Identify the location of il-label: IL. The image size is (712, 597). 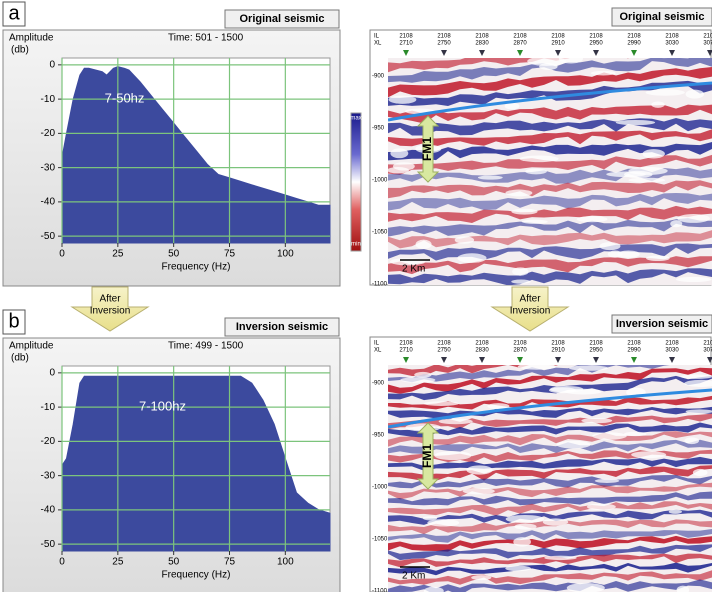
(377, 344).